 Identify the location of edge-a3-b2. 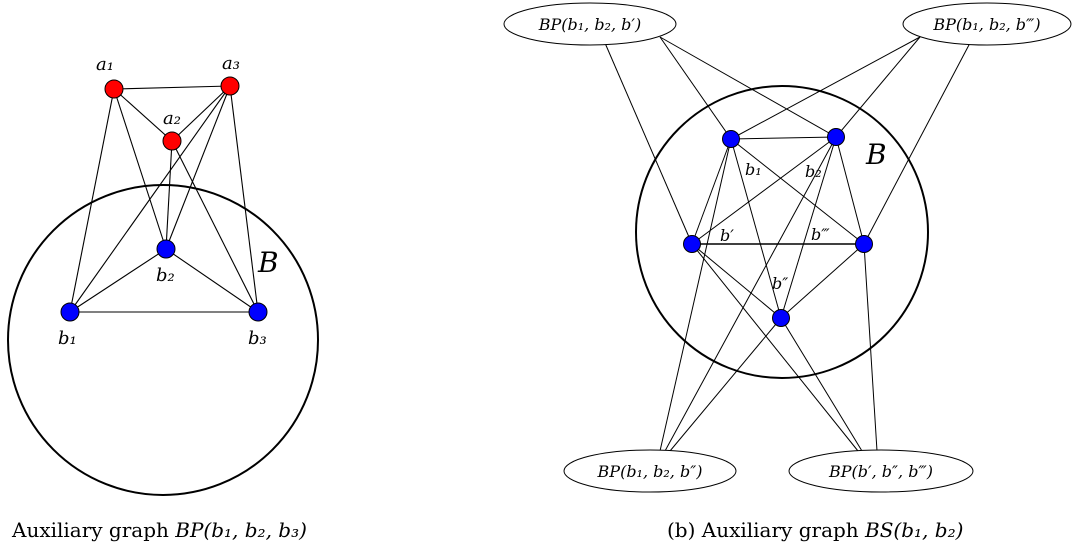
(198, 167).